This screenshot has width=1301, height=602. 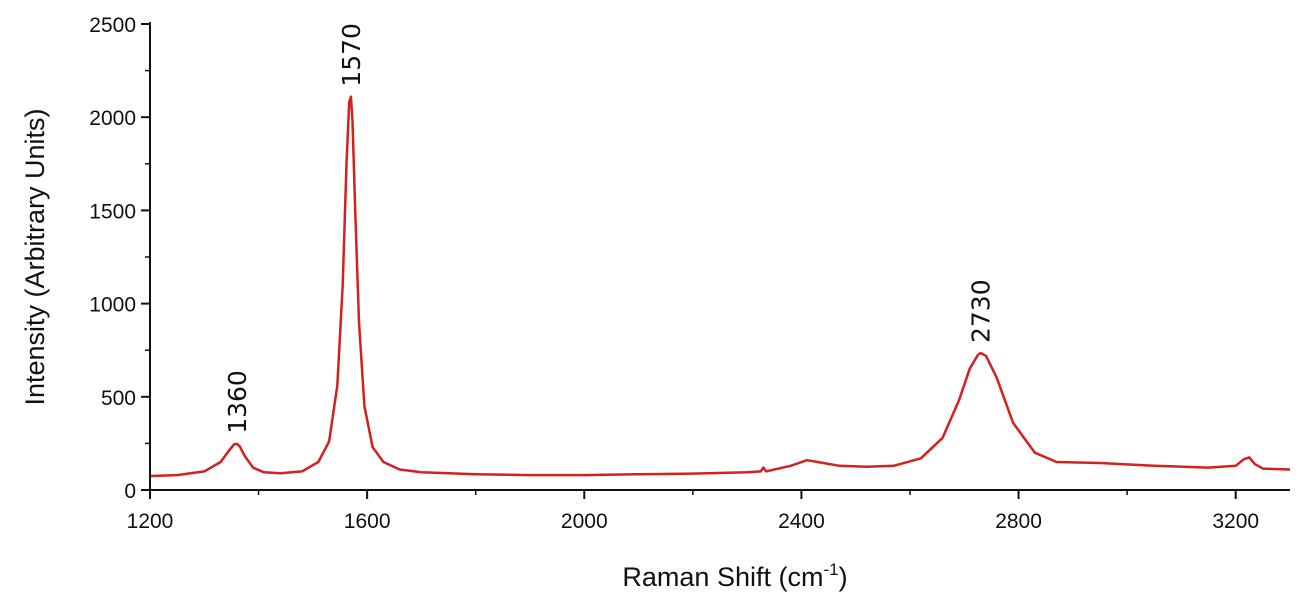 I want to click on y-tick-label: 1000, so click(x=112, y=305).